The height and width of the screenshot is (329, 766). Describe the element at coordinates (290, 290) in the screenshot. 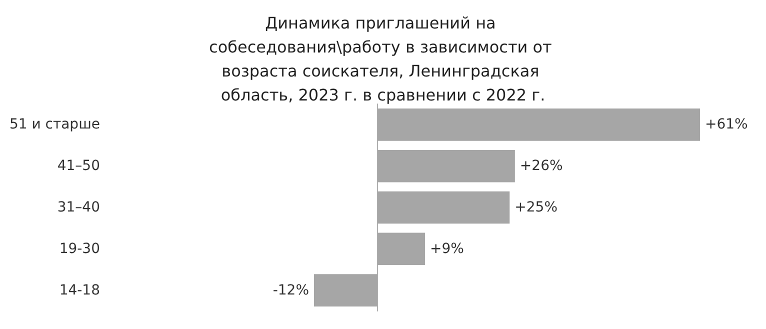

I see `data-label: -12%` at that location.